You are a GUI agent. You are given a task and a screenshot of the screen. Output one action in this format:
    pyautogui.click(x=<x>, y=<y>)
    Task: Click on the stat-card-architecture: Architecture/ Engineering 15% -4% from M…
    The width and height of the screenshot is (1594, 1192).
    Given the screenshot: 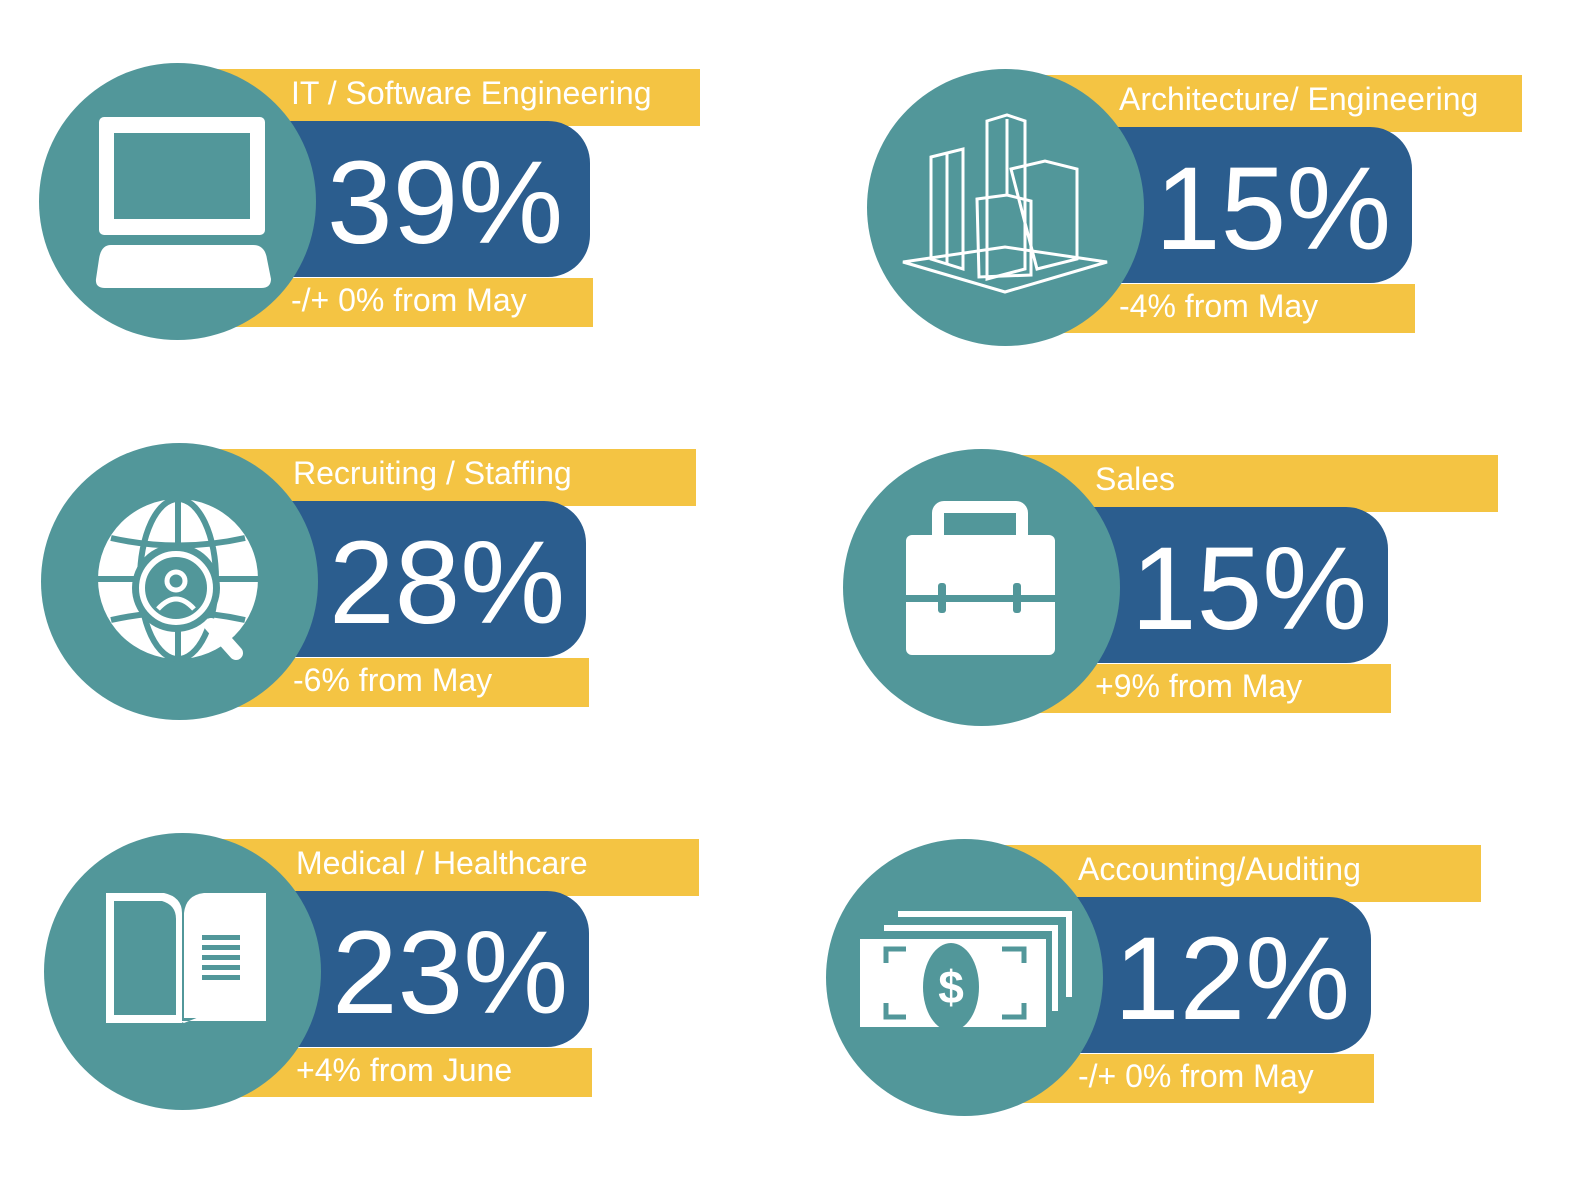 What is the action you would take?
    pyautogui.click(x=1197, y=209)
    